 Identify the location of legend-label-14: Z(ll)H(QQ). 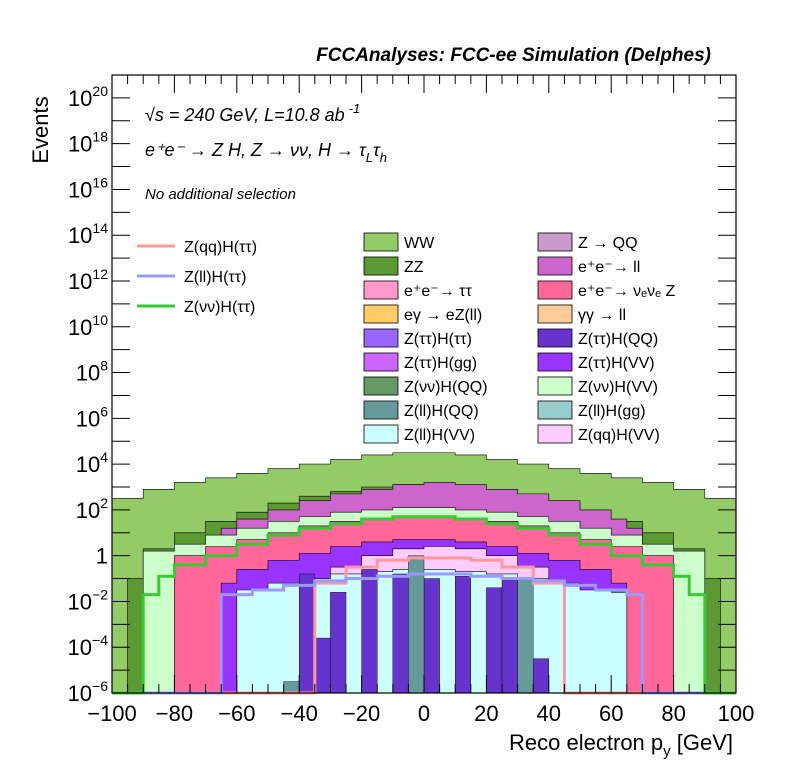
(441, 411).